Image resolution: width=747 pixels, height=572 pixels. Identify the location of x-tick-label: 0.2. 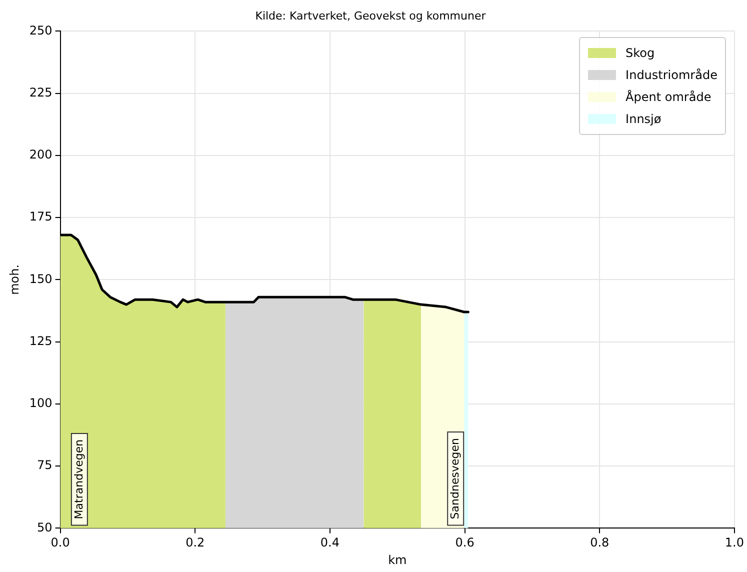
(195, 543).